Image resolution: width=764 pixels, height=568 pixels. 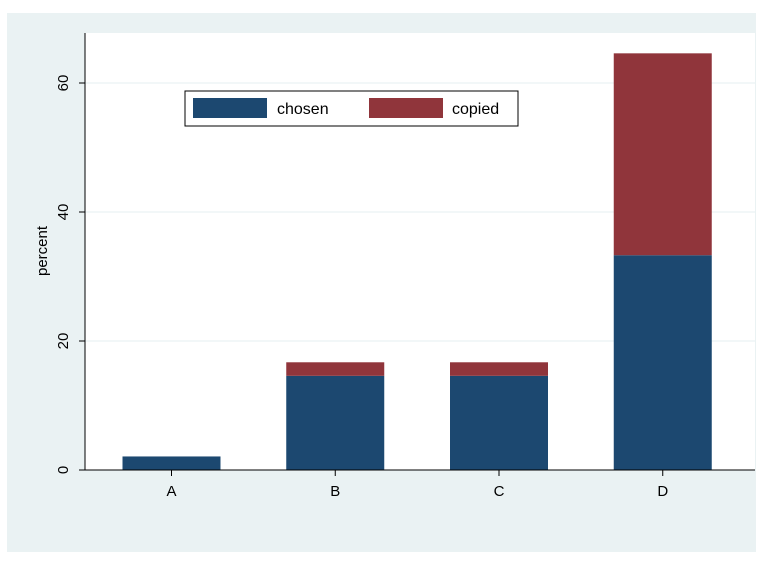 I want to click on legend-swatch-chosen, so click(x=230, y=108).